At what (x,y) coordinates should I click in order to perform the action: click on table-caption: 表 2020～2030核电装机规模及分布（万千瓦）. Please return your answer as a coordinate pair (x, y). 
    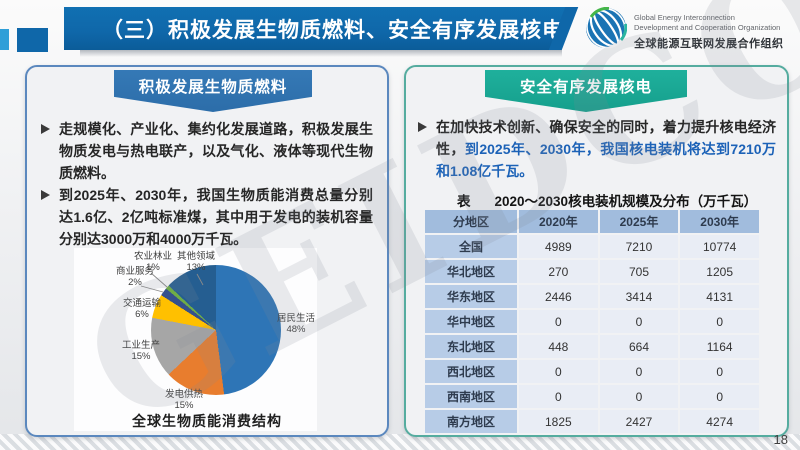
    Looking at the image, I should click on (611, 200).